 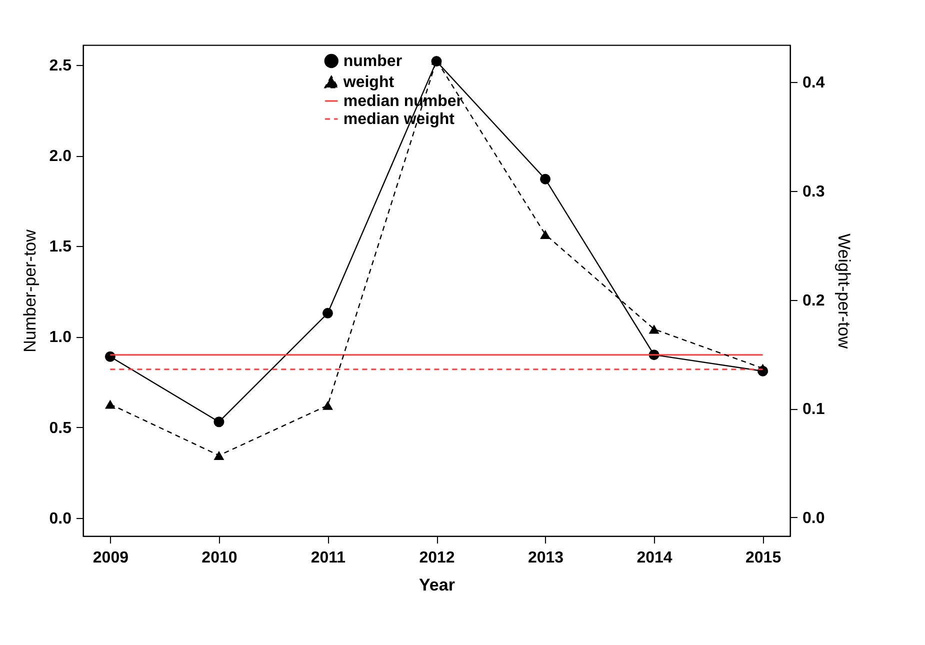 I want to click on x-tick-label: 2009, so click(x=110, y=558).